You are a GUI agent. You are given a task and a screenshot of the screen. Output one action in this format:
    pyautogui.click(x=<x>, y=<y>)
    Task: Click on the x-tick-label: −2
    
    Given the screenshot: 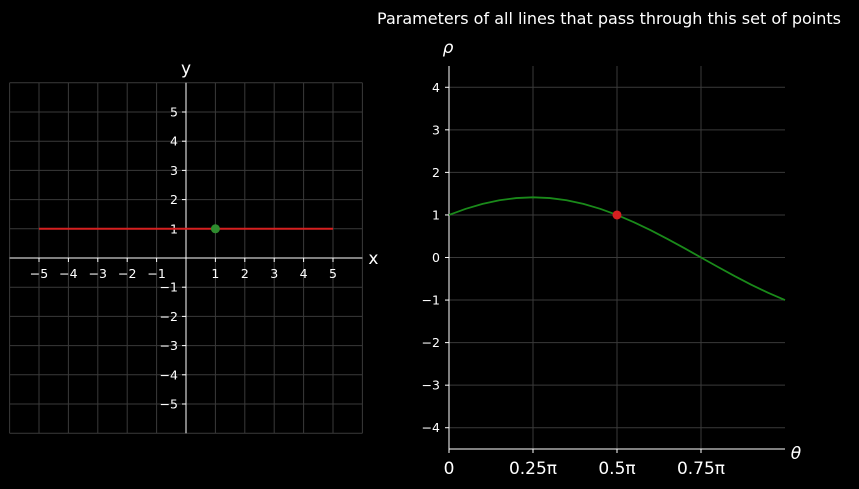 What is the action you would take?
    pyautogui.click(x=127, y=273)
    